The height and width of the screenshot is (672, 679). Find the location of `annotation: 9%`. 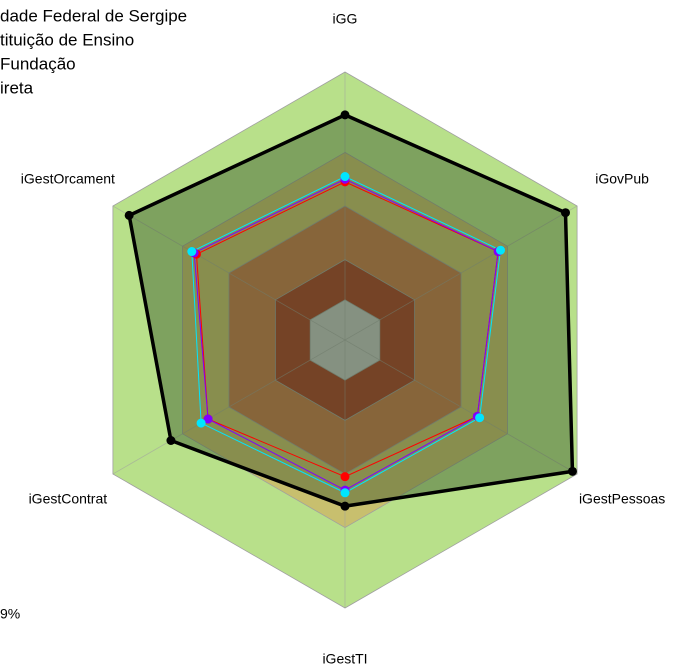

annotation: 9% is located at coordinates (10, 614).